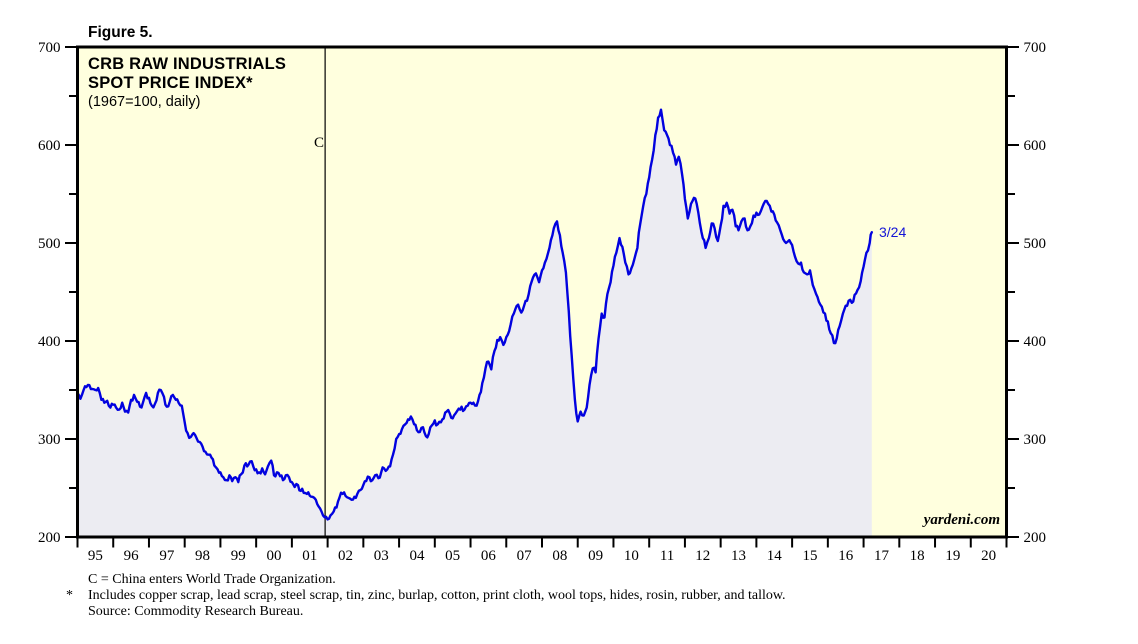  Describe the element at coordinates (95, 556) in the screenshot. I see `x-axis-tick-label: 95` at that location.